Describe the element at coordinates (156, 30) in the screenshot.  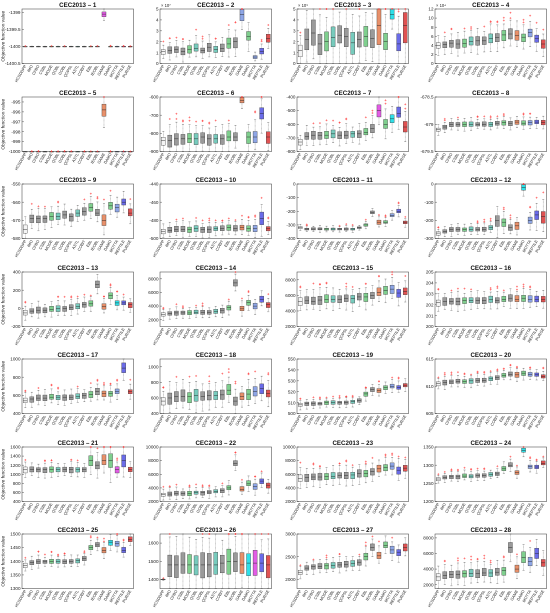
I see `y-tick-label: 3` at that location.